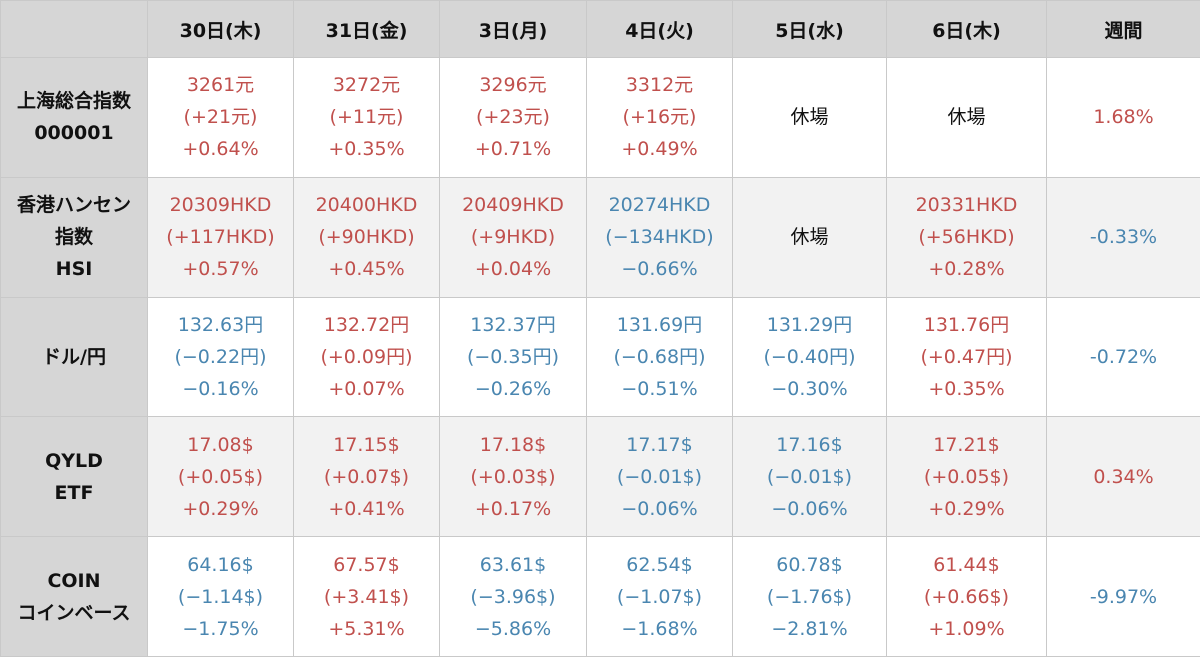  I want to click on price-value: 132.63円, so click(220, 324).